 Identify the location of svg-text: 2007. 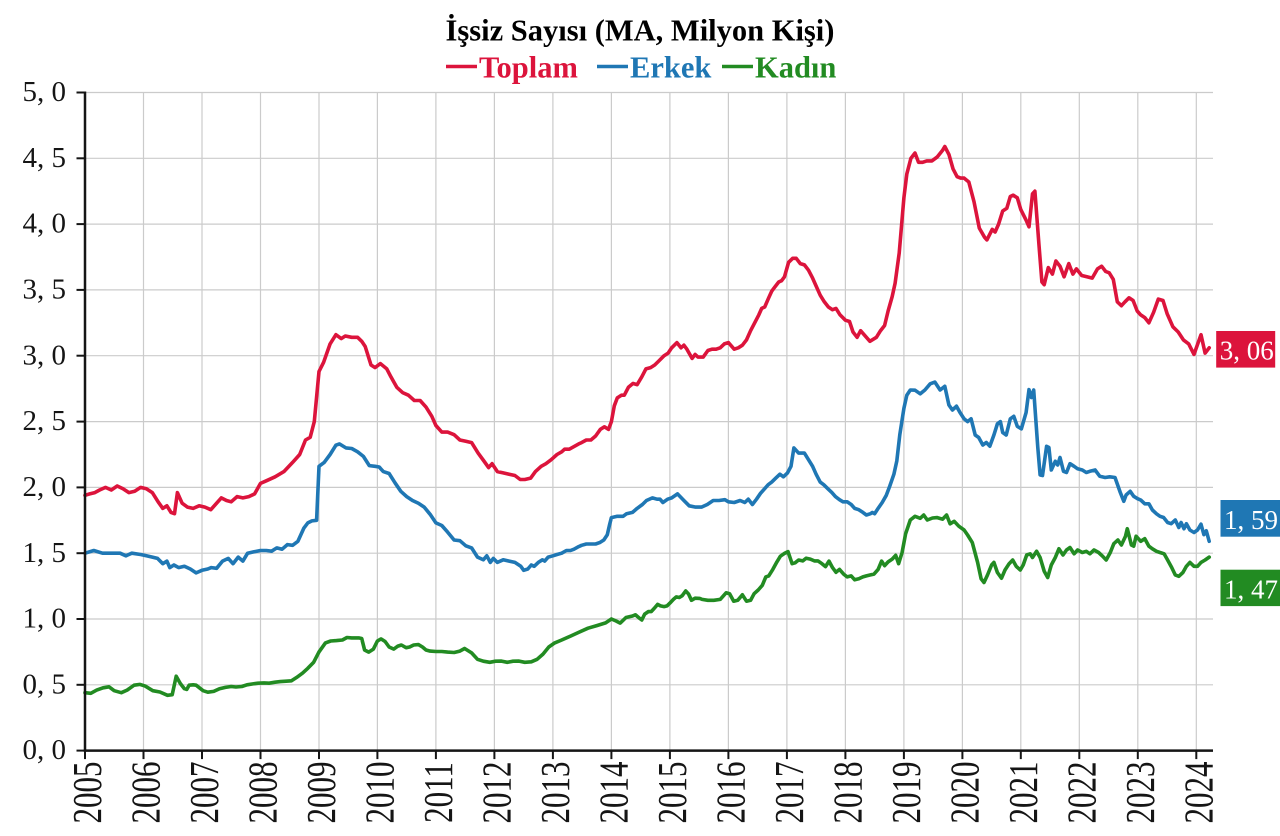
(204, 793).